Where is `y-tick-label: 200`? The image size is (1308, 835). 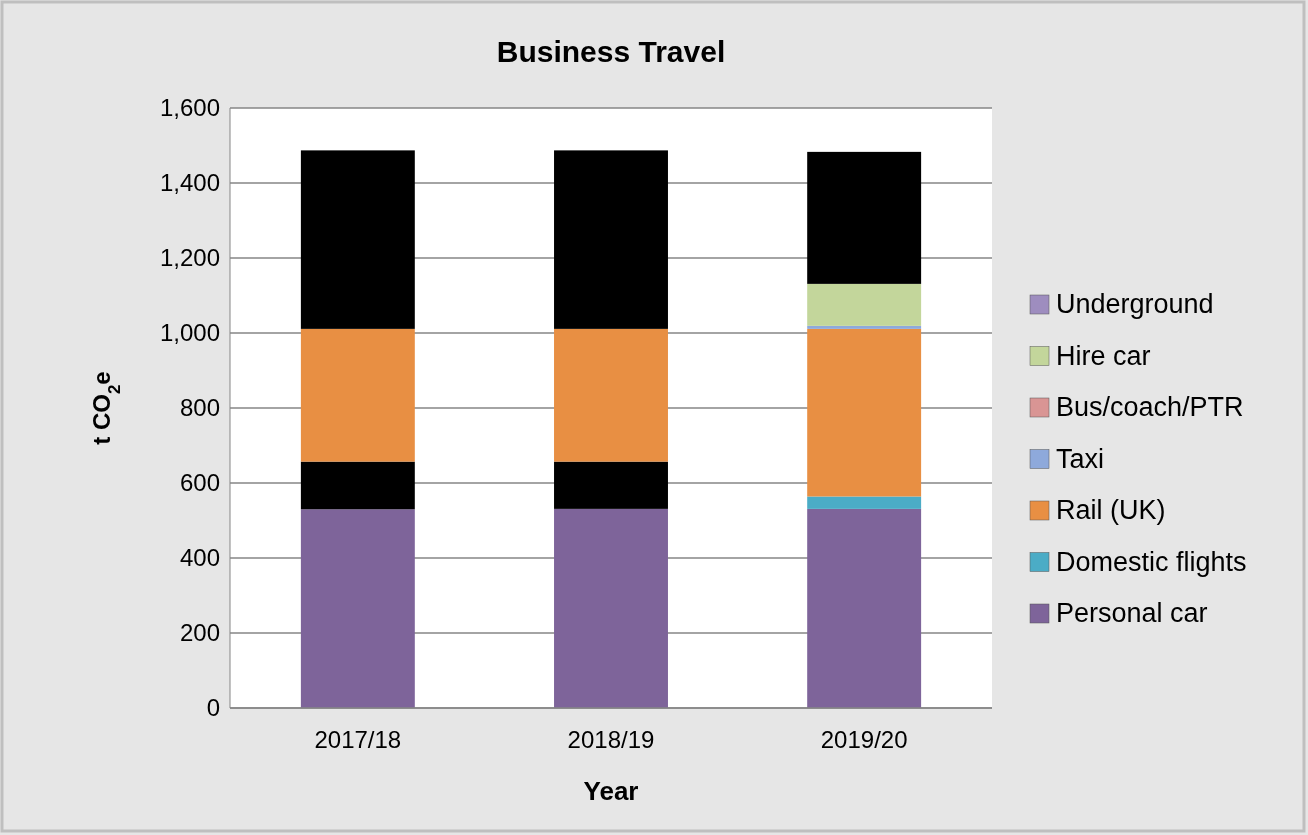
y-tick-label: 200 is located at coordinates (199, 633).